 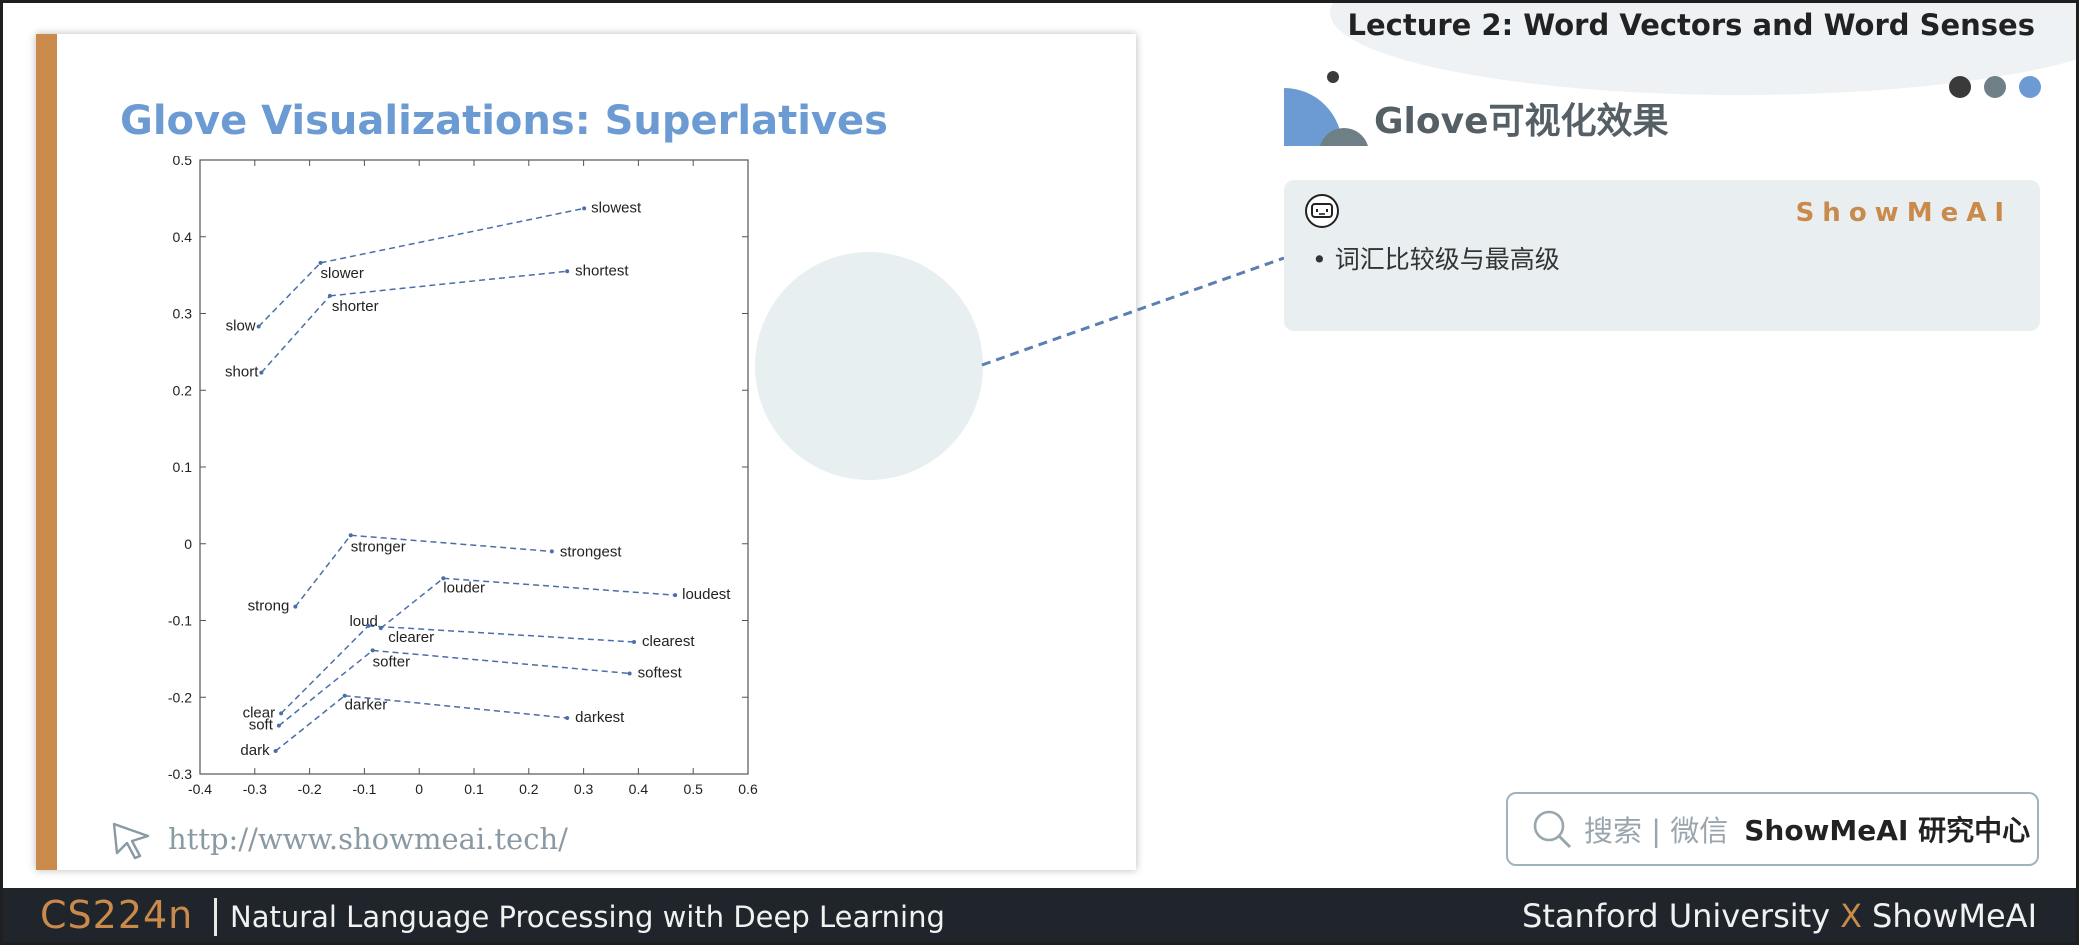 I want to click on y-tick-label: -0.3, so click(x=180, y=774).